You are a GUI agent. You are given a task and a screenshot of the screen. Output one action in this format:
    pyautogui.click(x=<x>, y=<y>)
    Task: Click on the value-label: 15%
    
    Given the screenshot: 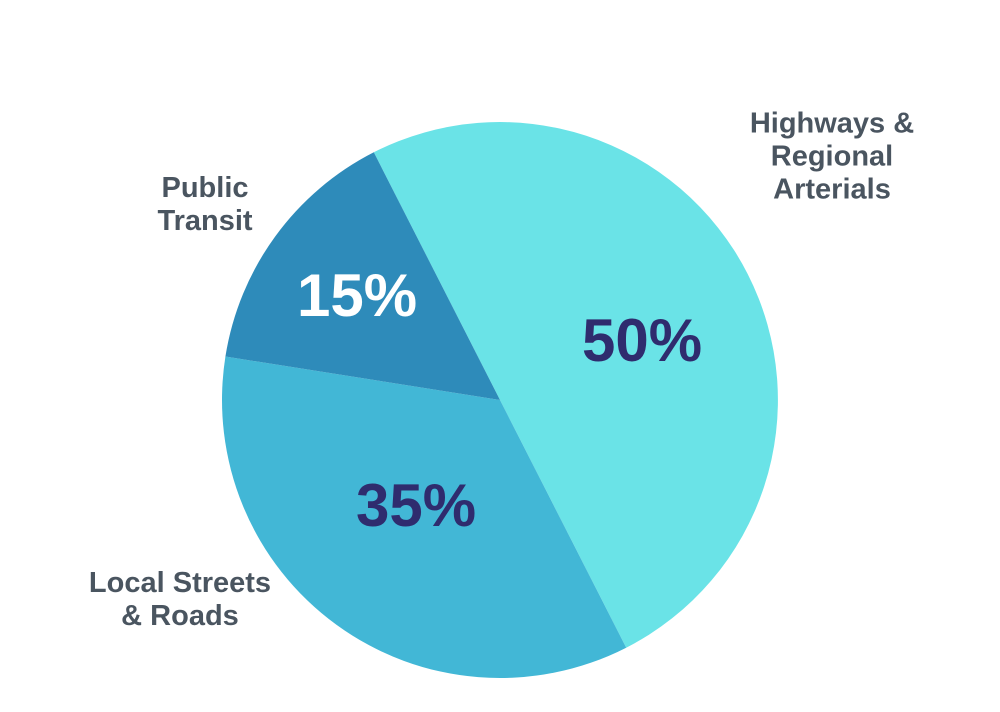 What is the action you would take?
    pyautogui.click(x=357, y=295)
    